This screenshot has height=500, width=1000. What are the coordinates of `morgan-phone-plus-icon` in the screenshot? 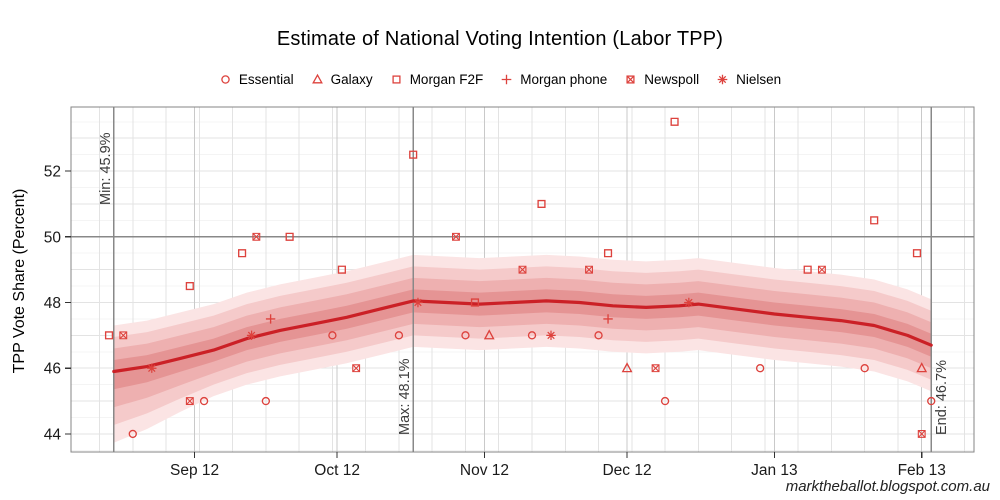 It's located at (506, 79).